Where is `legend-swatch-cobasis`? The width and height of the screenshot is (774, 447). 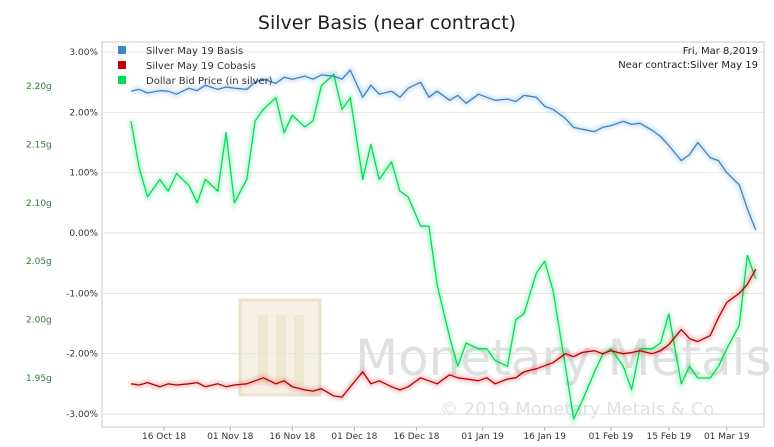
legend-swatch-cobasis is located at coordinates (122, 65).